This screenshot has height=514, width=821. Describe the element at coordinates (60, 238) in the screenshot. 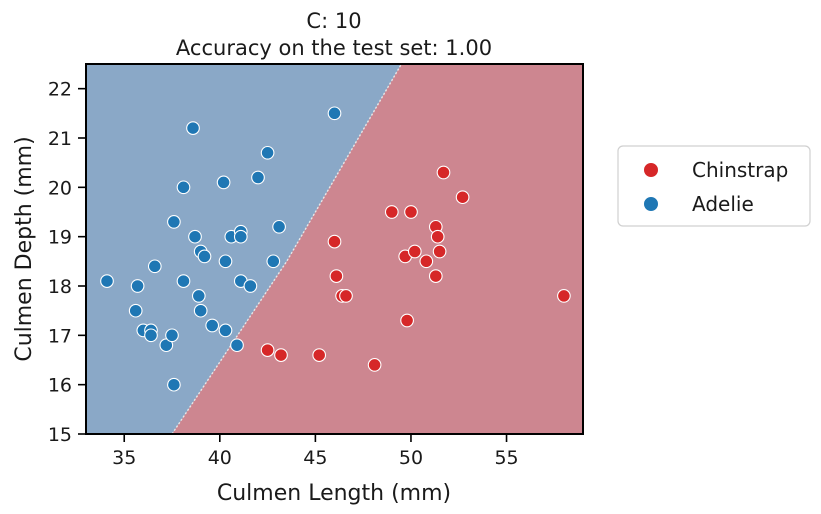

I see `y-tick-label: 19` at that location.